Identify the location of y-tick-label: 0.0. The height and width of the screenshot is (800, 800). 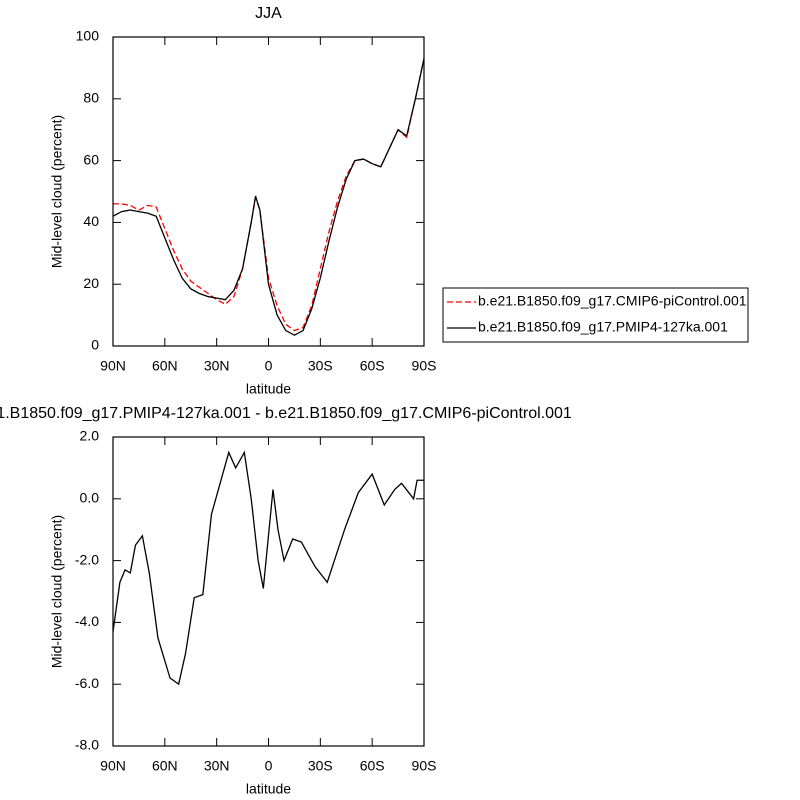
(90, 498).